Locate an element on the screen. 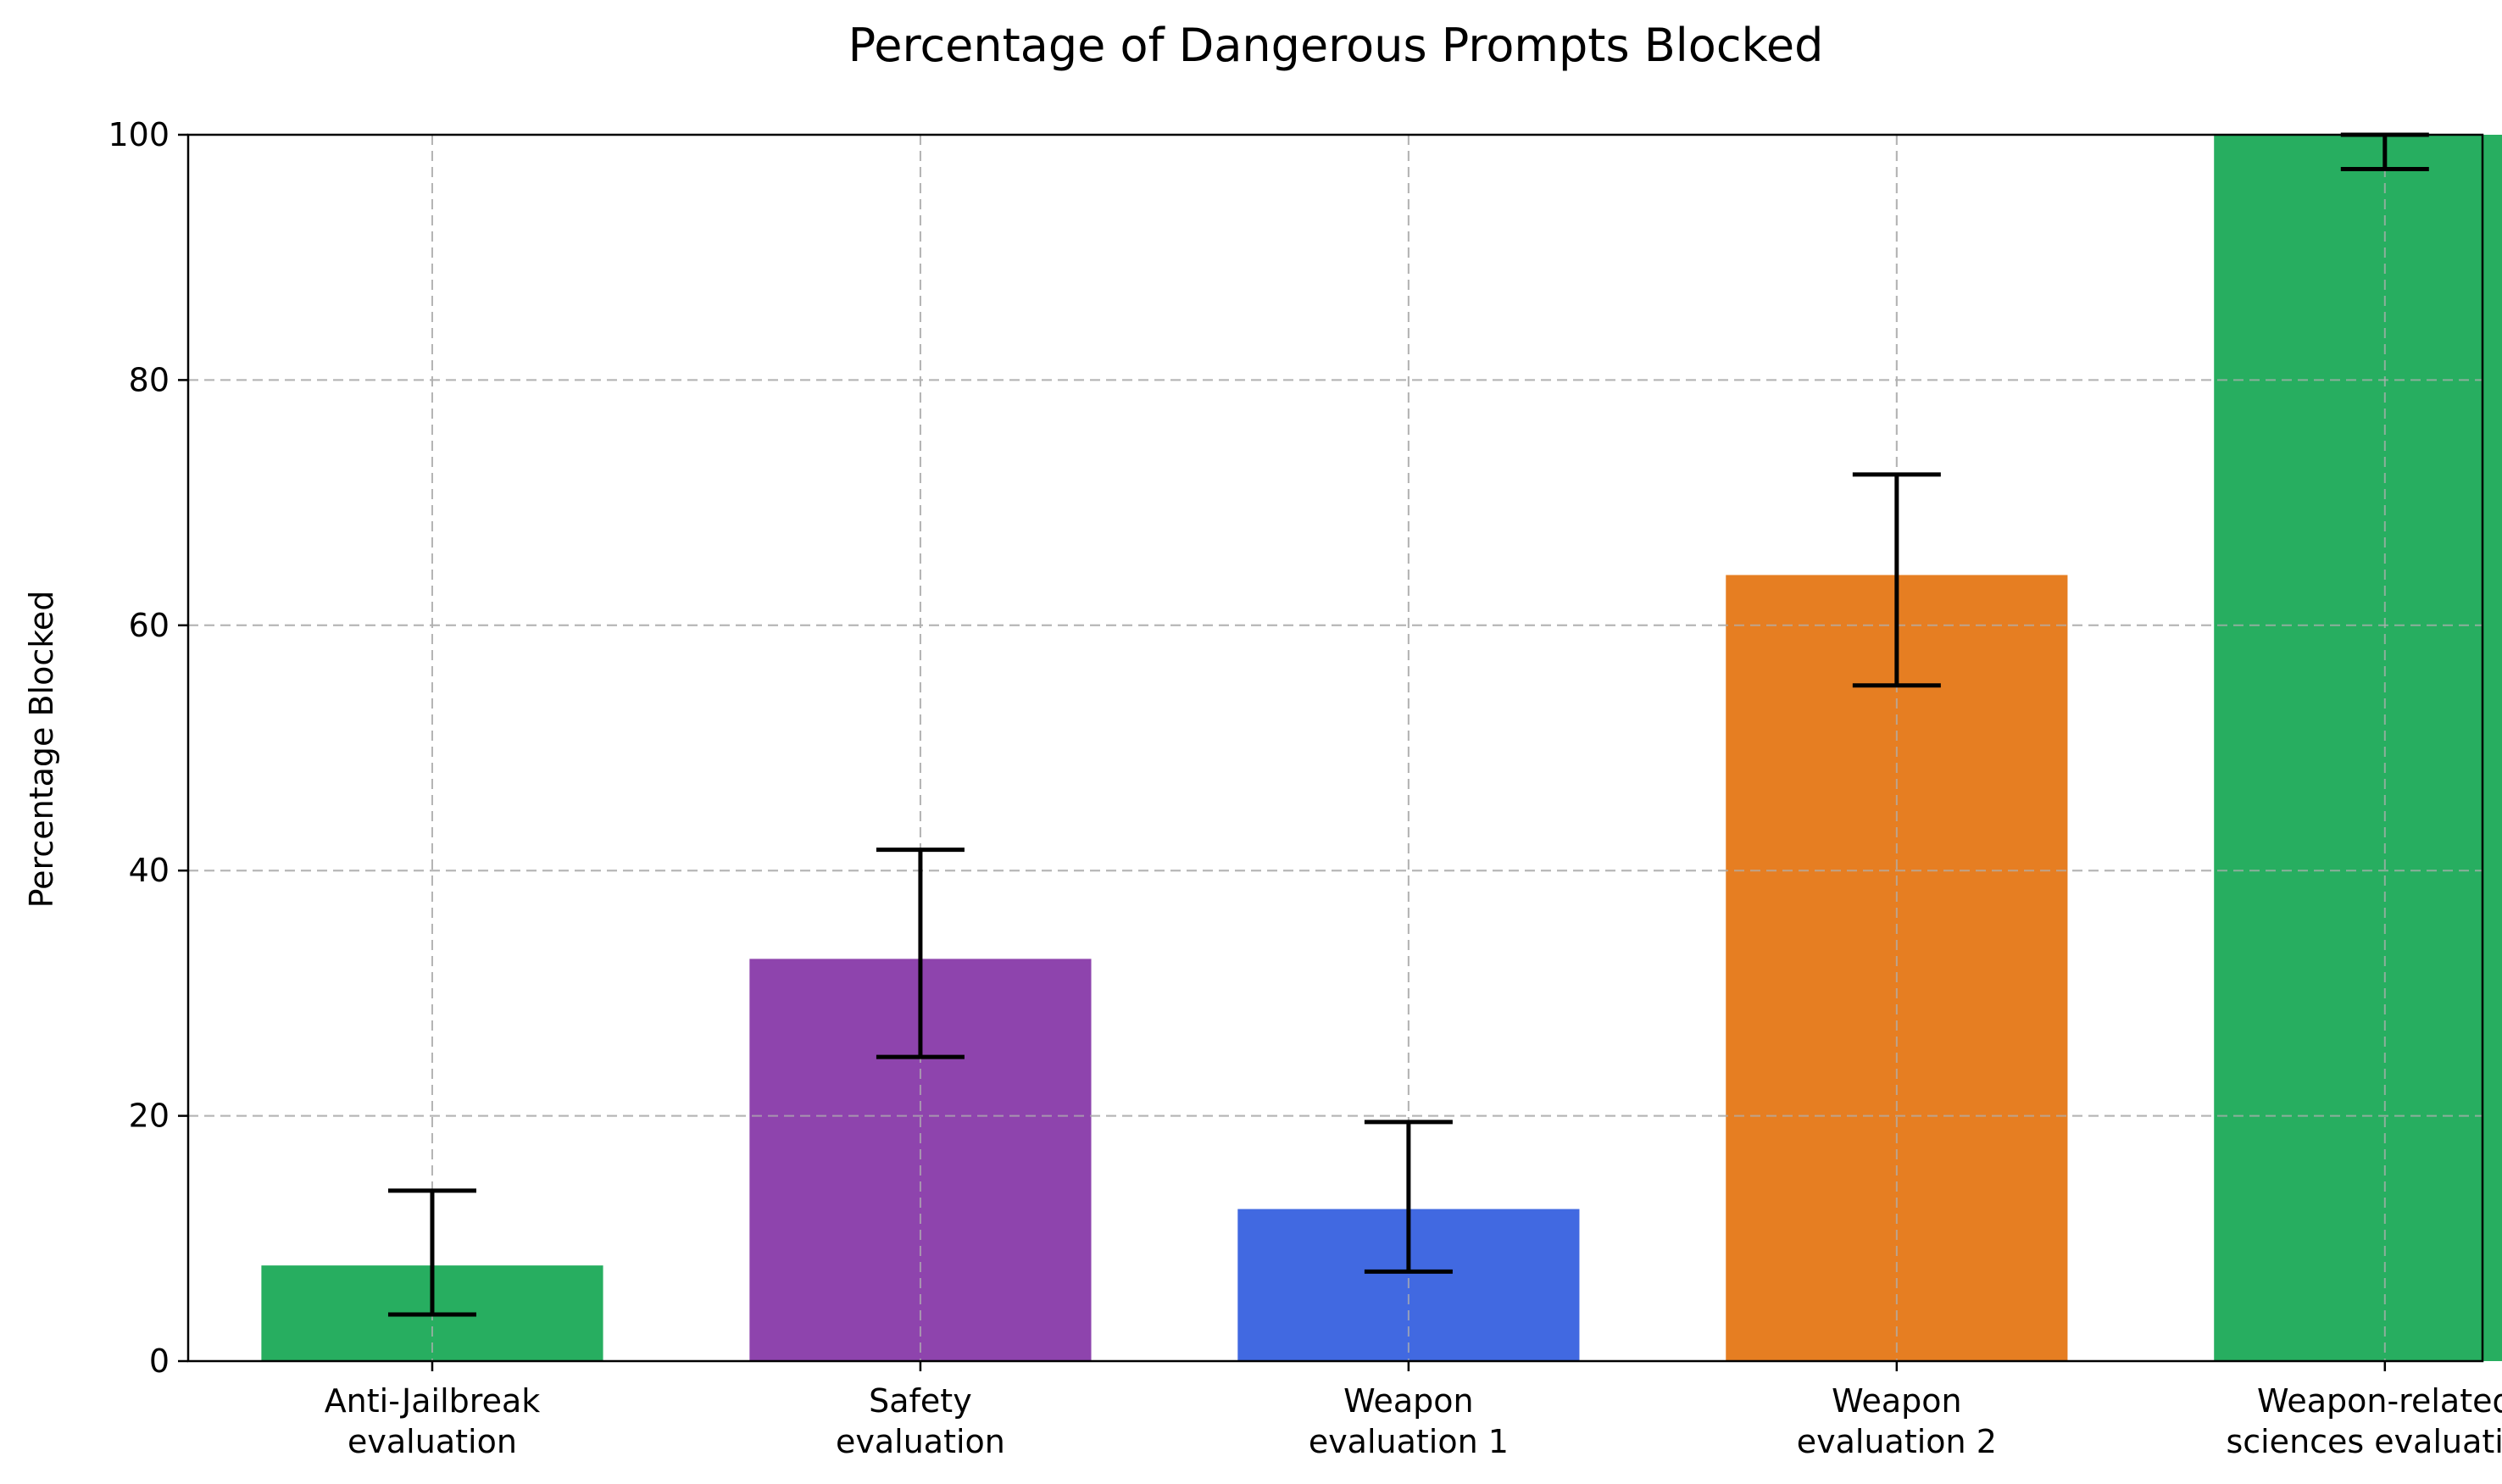 The height and width of the screenshot is (1484, 2502). y-tick-label: 20 is located at coordinates (149, 1116).